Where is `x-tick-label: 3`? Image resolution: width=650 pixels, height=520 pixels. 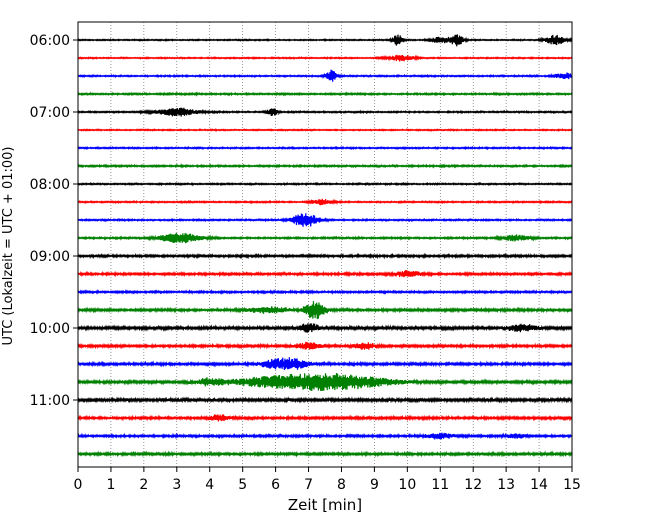
x-tick-label: 3 is located at coordinates (176, 485).